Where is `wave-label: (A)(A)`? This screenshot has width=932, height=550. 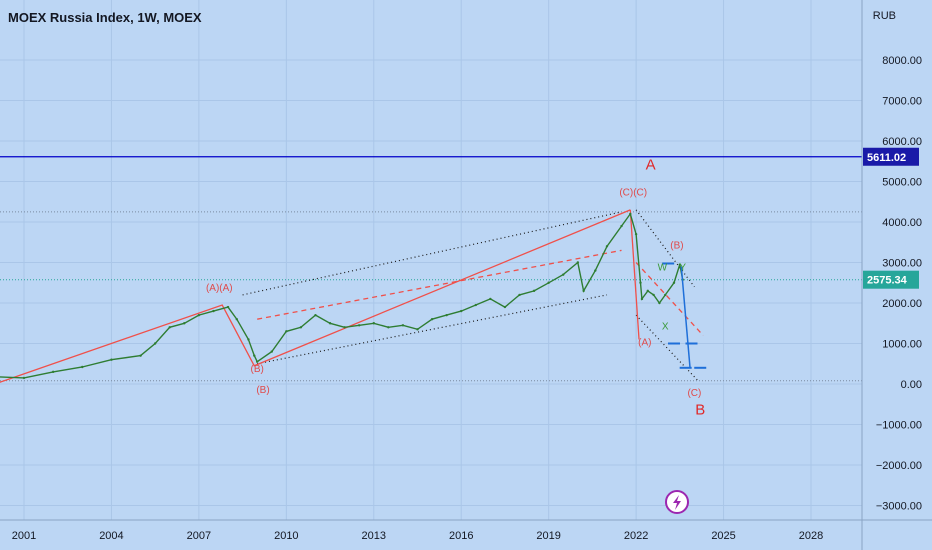
wave-label: (A)(A) is located at coordinates (219, 288).